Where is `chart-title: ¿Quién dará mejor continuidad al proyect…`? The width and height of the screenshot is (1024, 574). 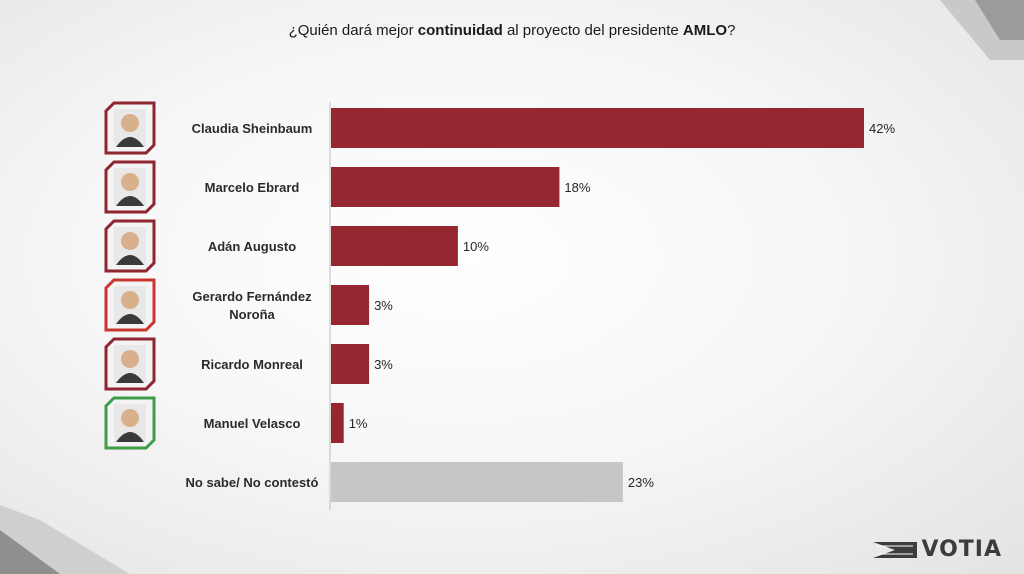 chart-title: ¿Quién dará mejor continuidad al proyect… is located at coordinates (512, 30).